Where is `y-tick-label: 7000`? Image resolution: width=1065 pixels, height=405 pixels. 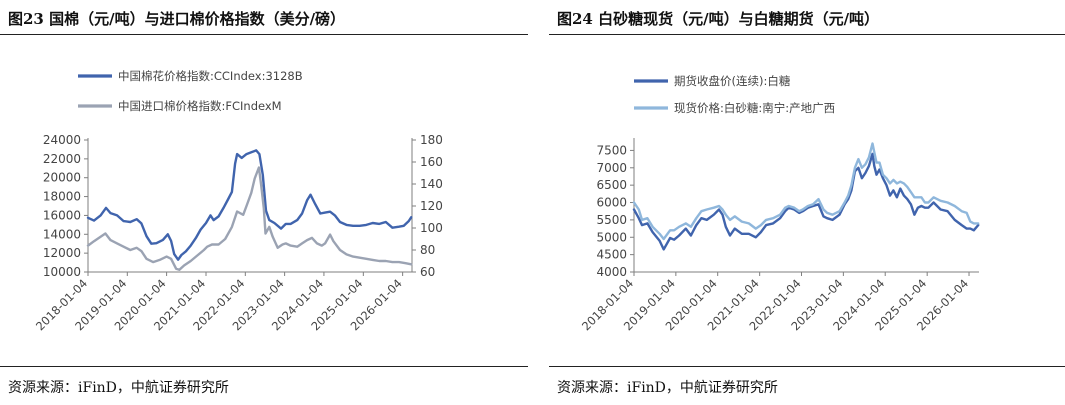 y-tick-label: 7000 is located at coordinates (611, 168).